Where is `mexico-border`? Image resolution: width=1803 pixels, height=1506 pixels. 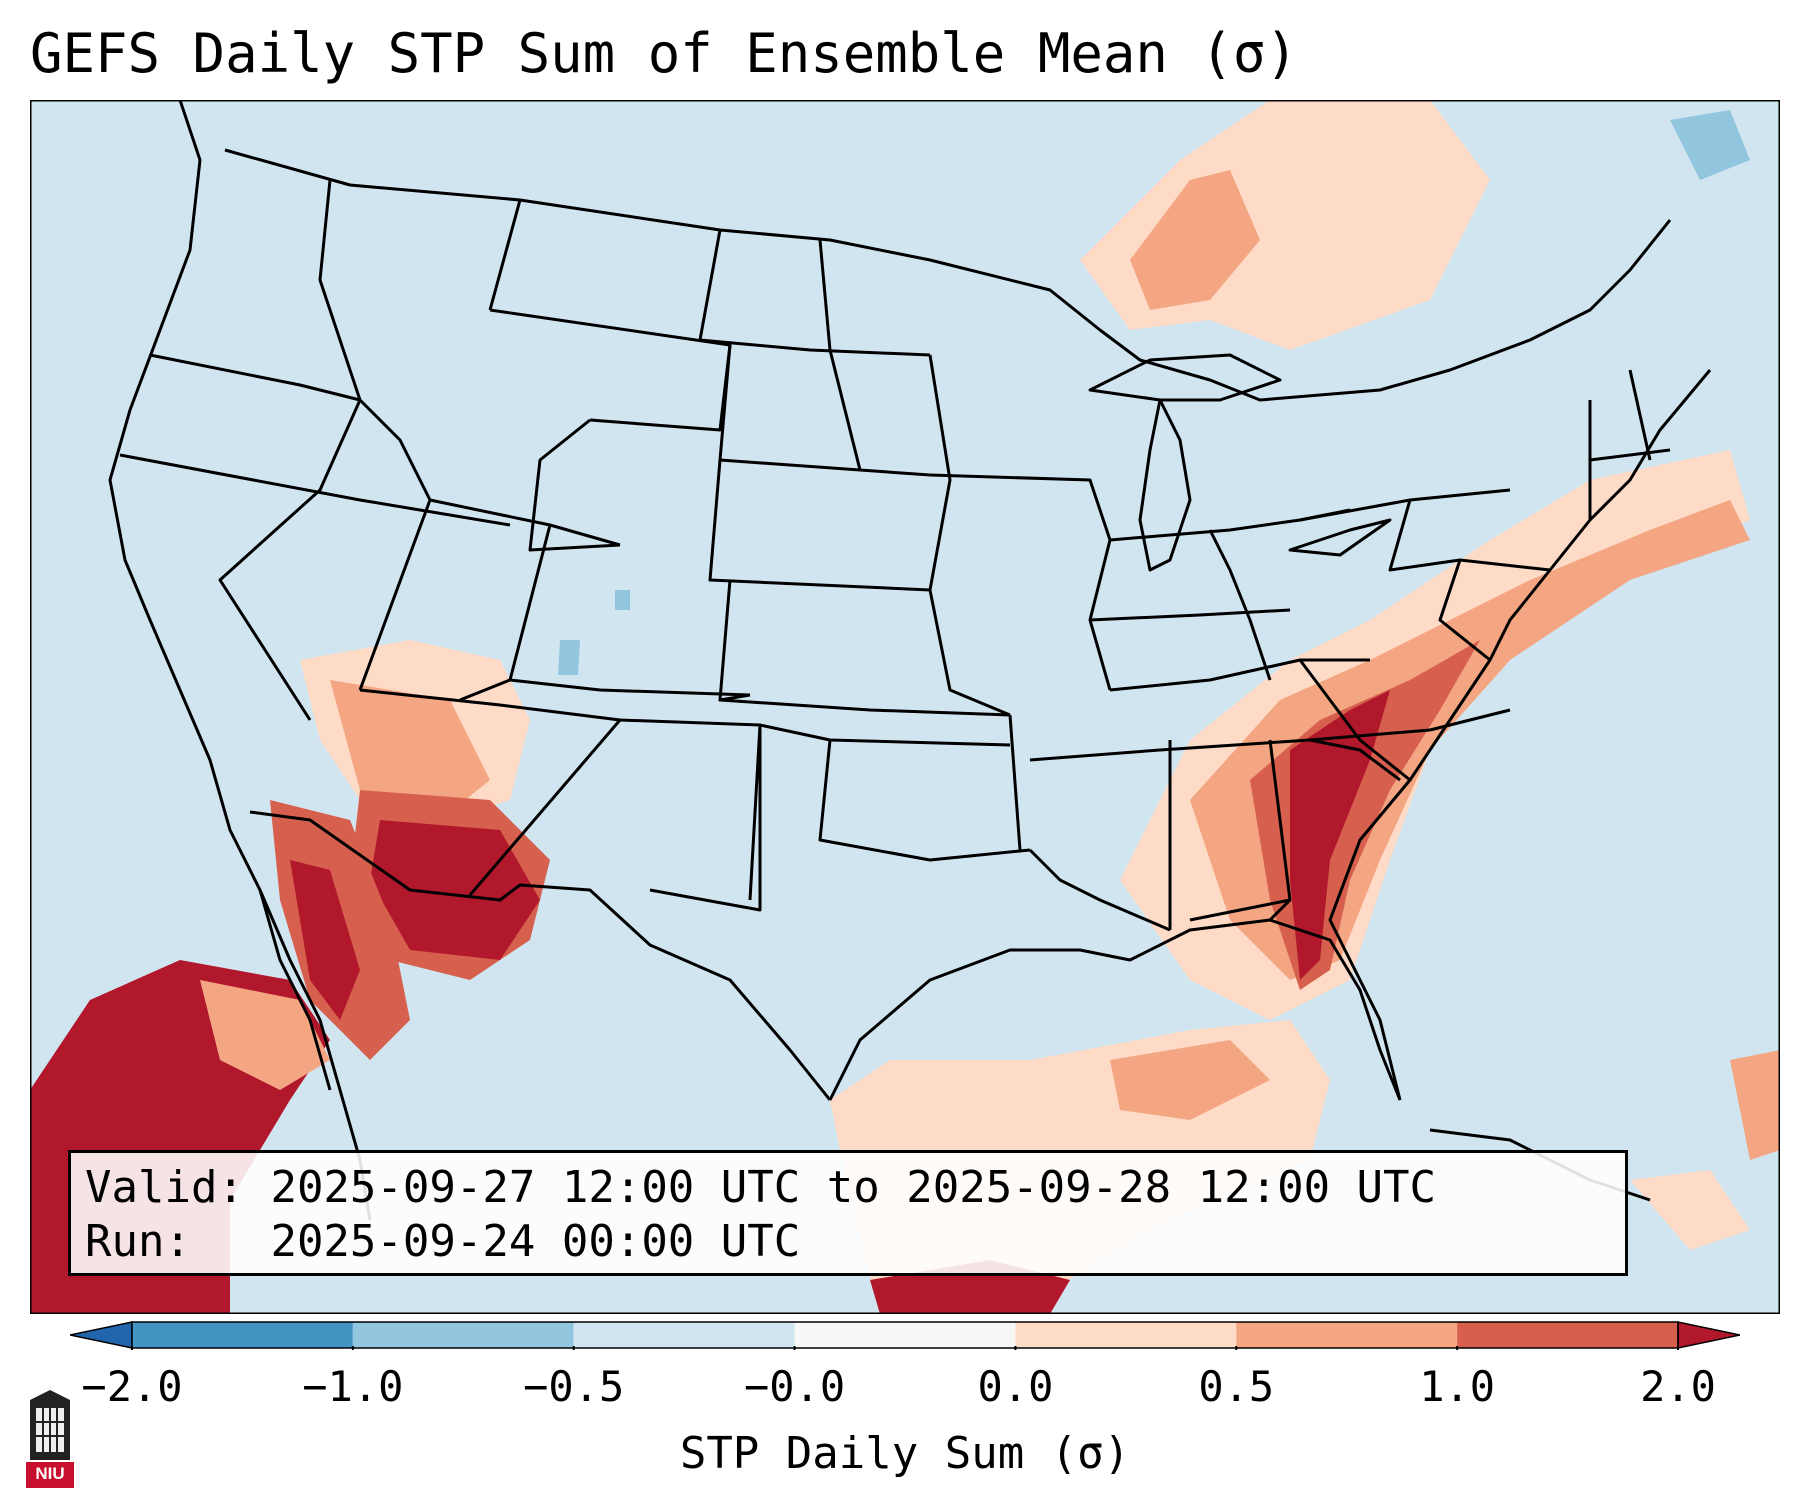 mexico-border is located at coordinates (540, 955).